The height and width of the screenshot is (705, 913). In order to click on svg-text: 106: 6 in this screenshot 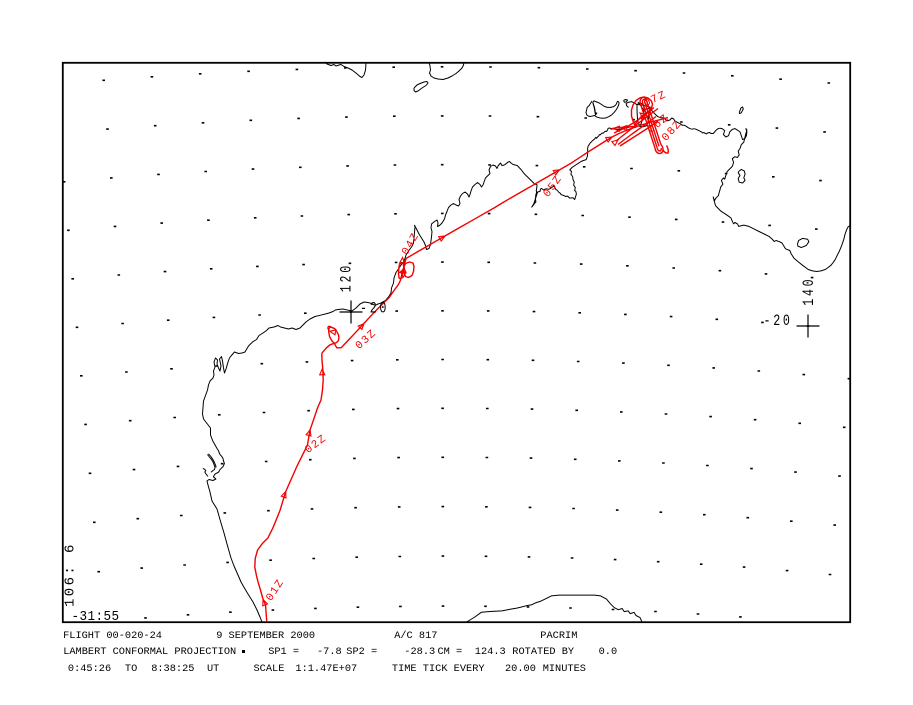, I will do `click(71, 574)`.